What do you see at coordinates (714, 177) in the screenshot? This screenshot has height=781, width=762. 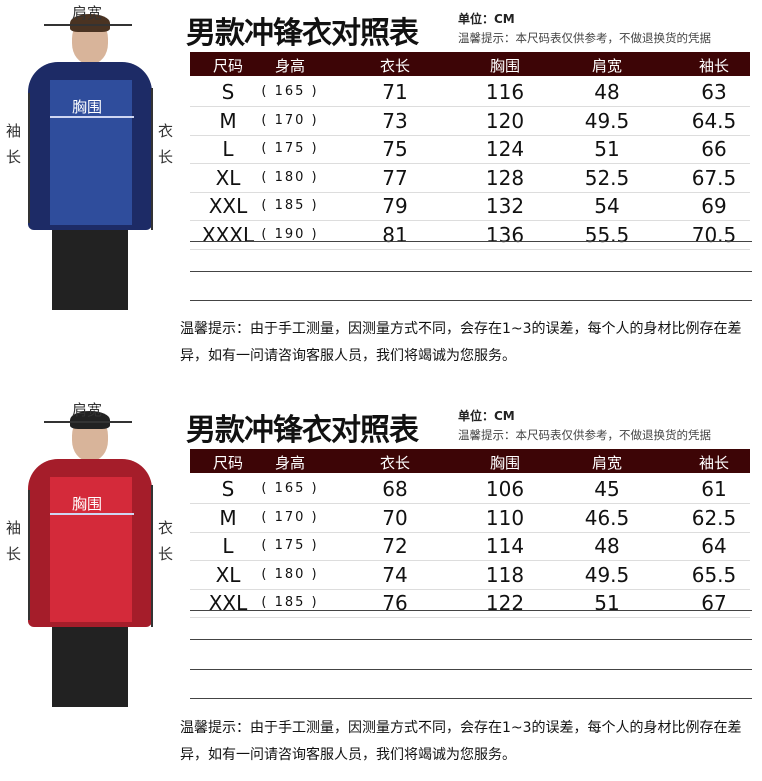 I see `table-cell: 67.5` at bounding box center [714, 177].